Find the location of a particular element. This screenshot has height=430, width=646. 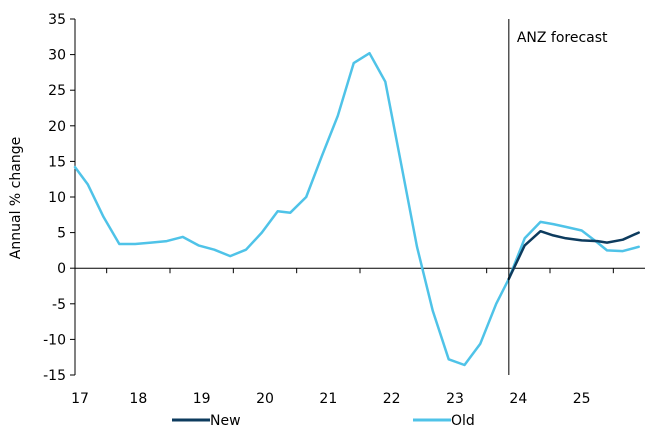

series-line-new is located at coordinates (573, 255).